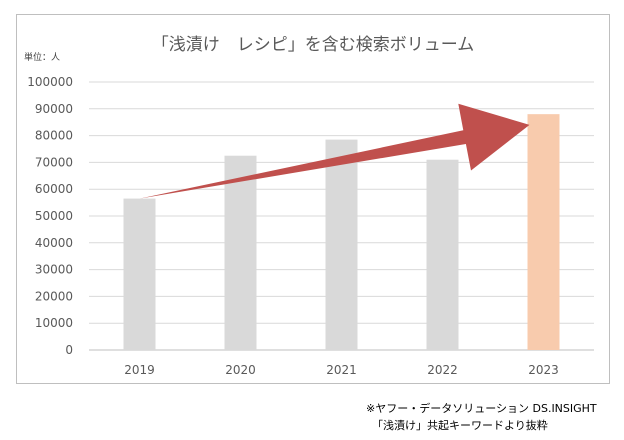  I want to click on bar-2021, so click(341, 244).